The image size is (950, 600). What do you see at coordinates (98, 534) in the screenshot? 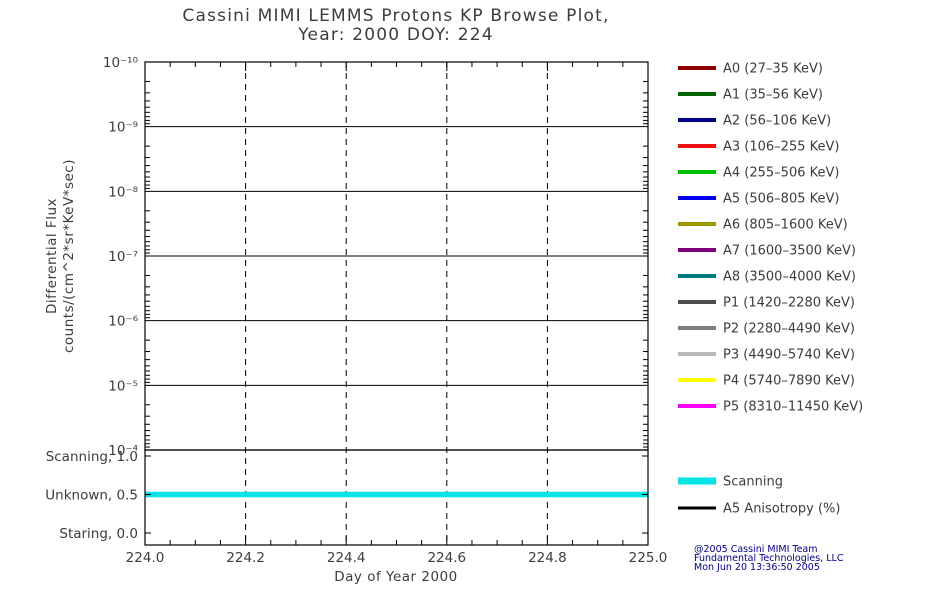
I see `mode-level-label: Staring, 0.0` at bounding box center [98, 534].